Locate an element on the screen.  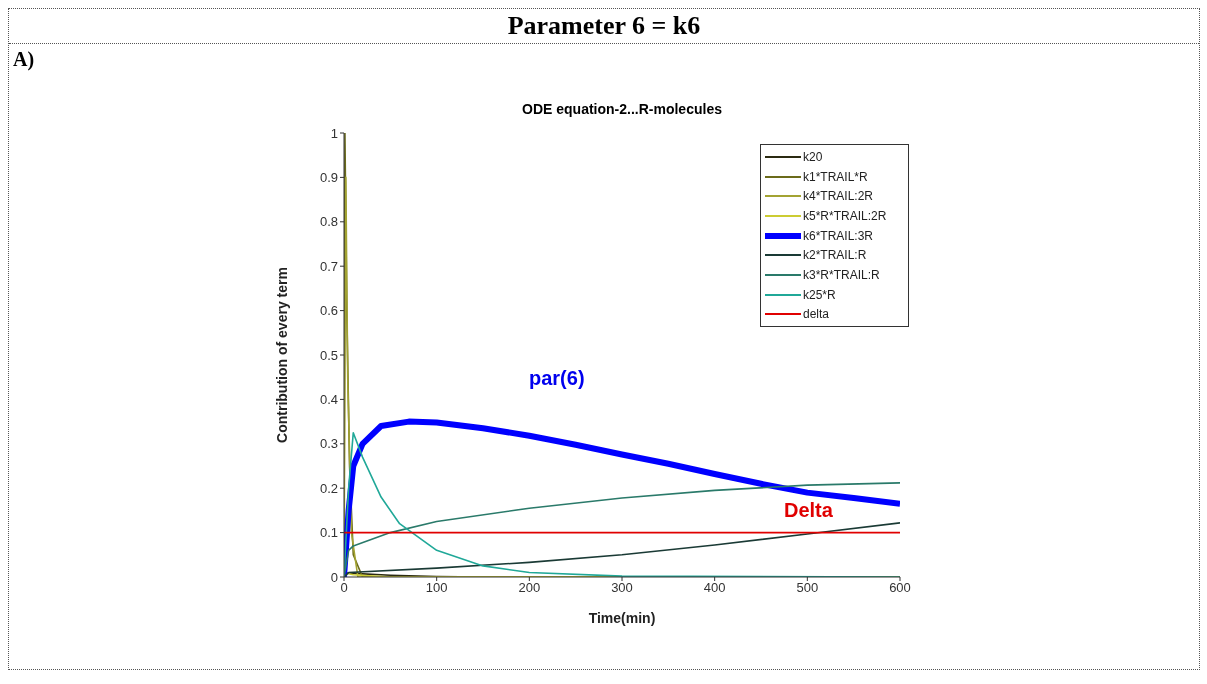
x-tick-label: 100 is located at coordinates (436, 588).